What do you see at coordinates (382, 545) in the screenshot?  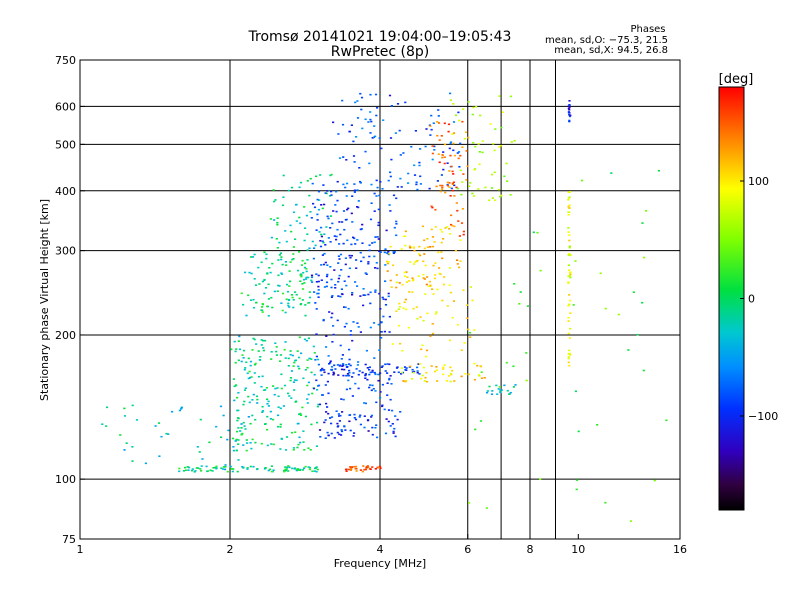 I see `x-axis-ticks: 1 2 4 6 8 10 16` at bounding box center [382, 545].